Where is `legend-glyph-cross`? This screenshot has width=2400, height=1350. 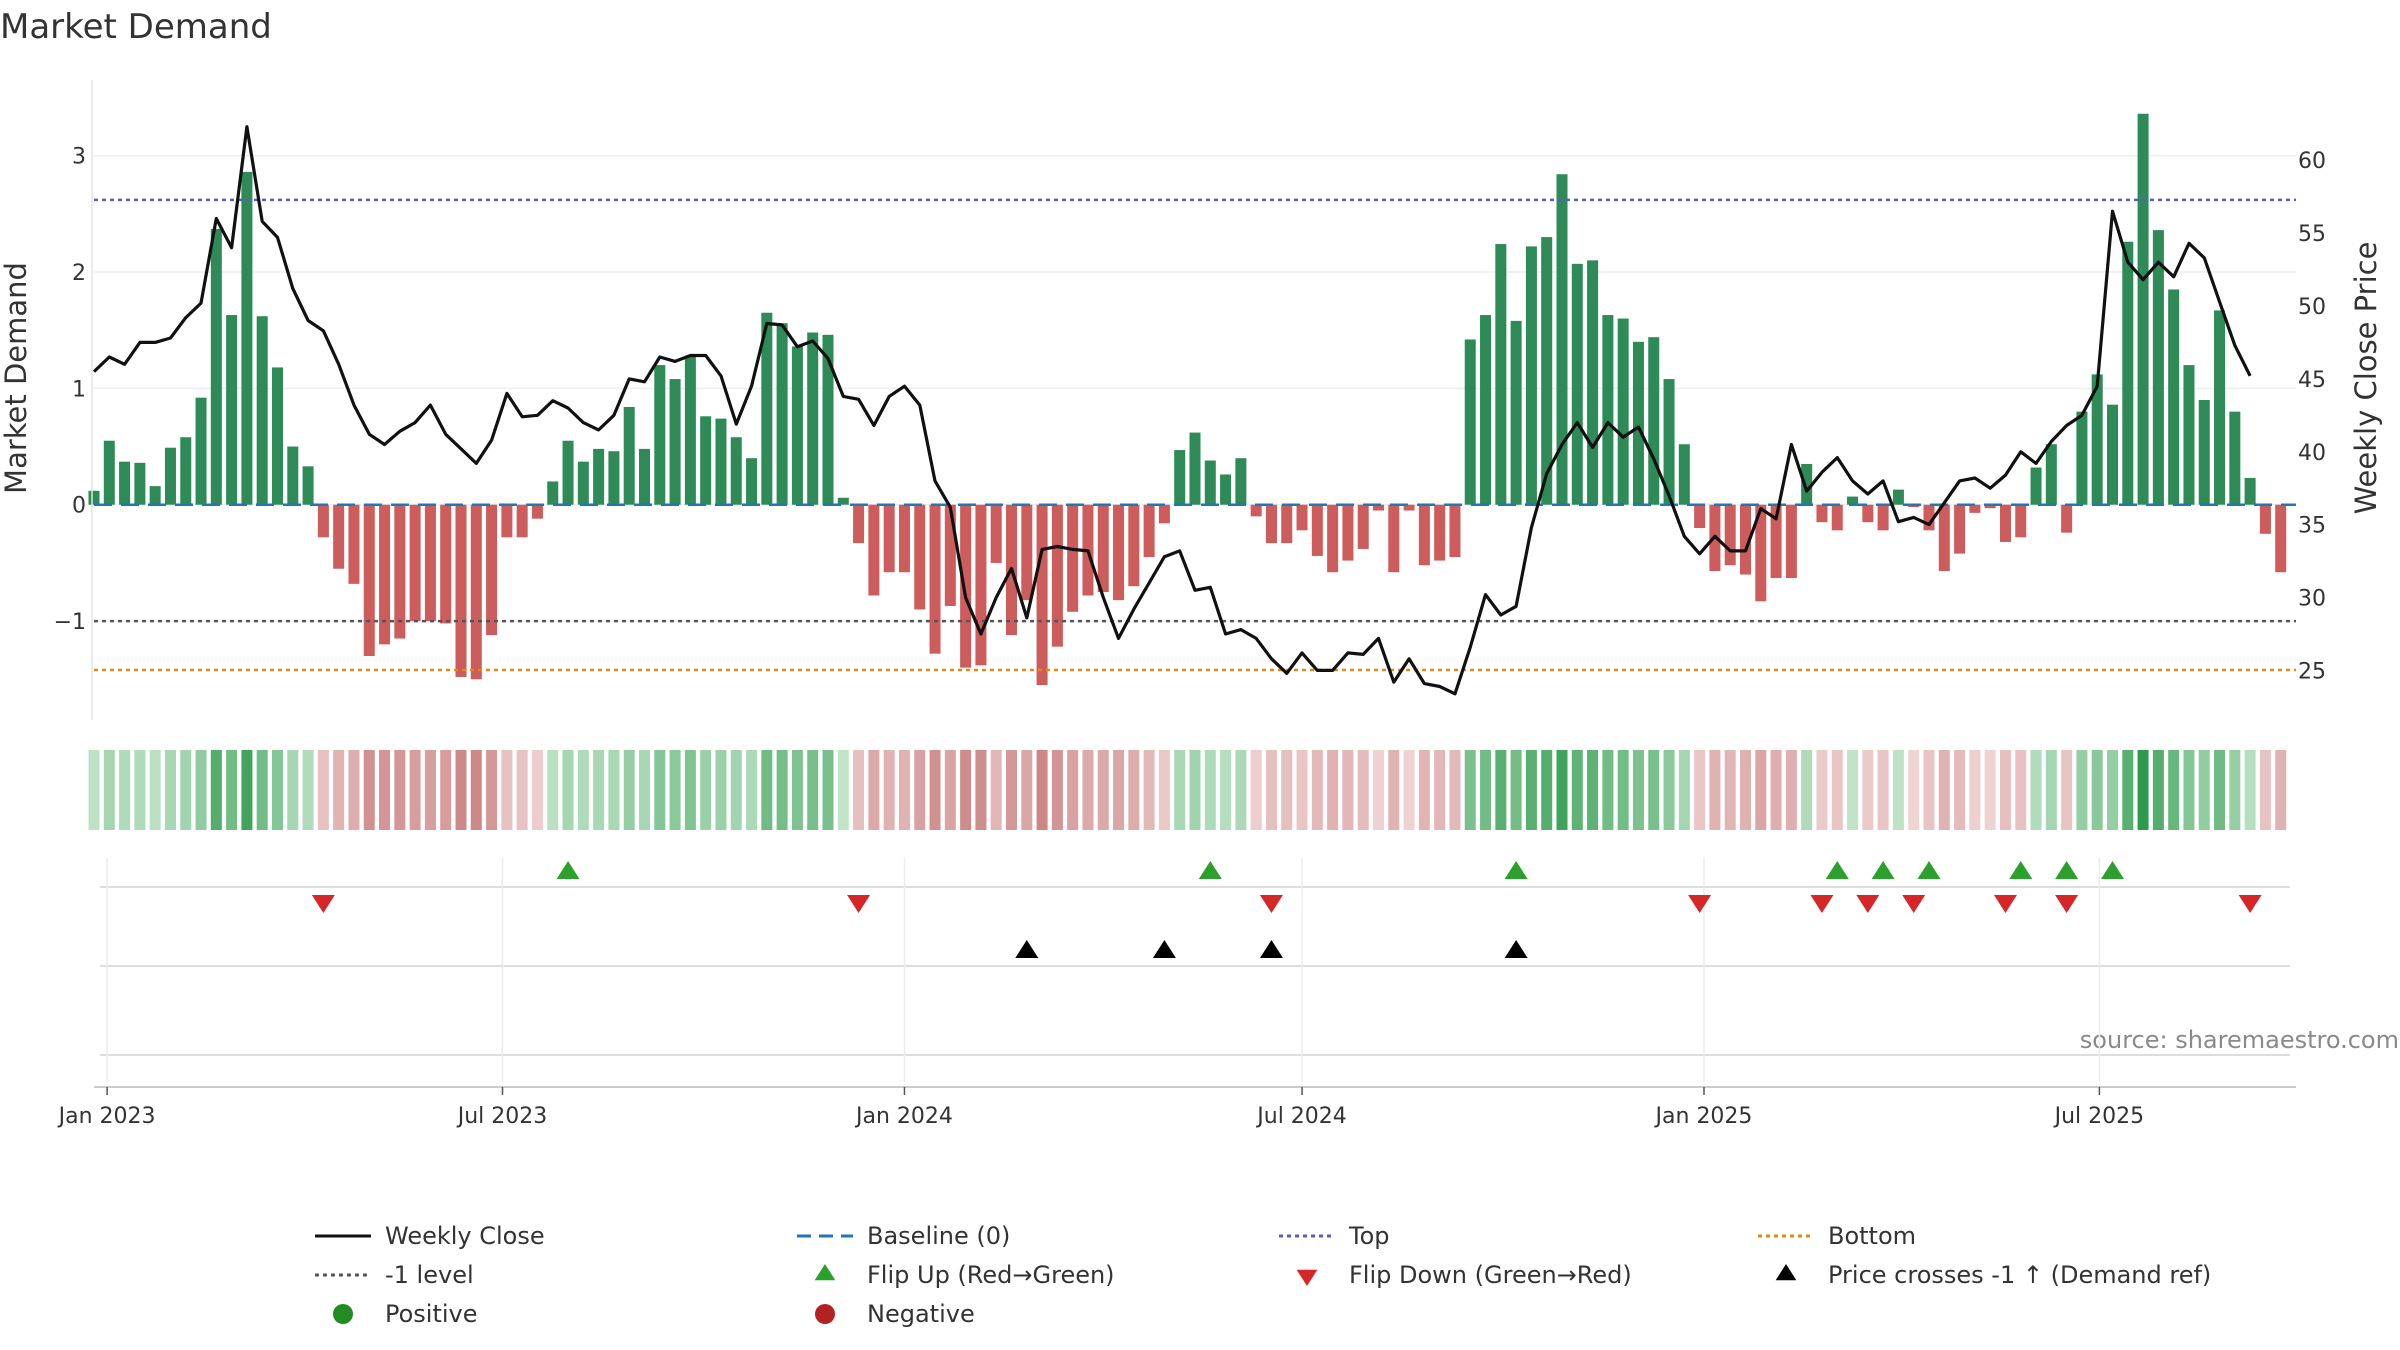 legend-glyph-cross is located at coordinates (1786, 1272).